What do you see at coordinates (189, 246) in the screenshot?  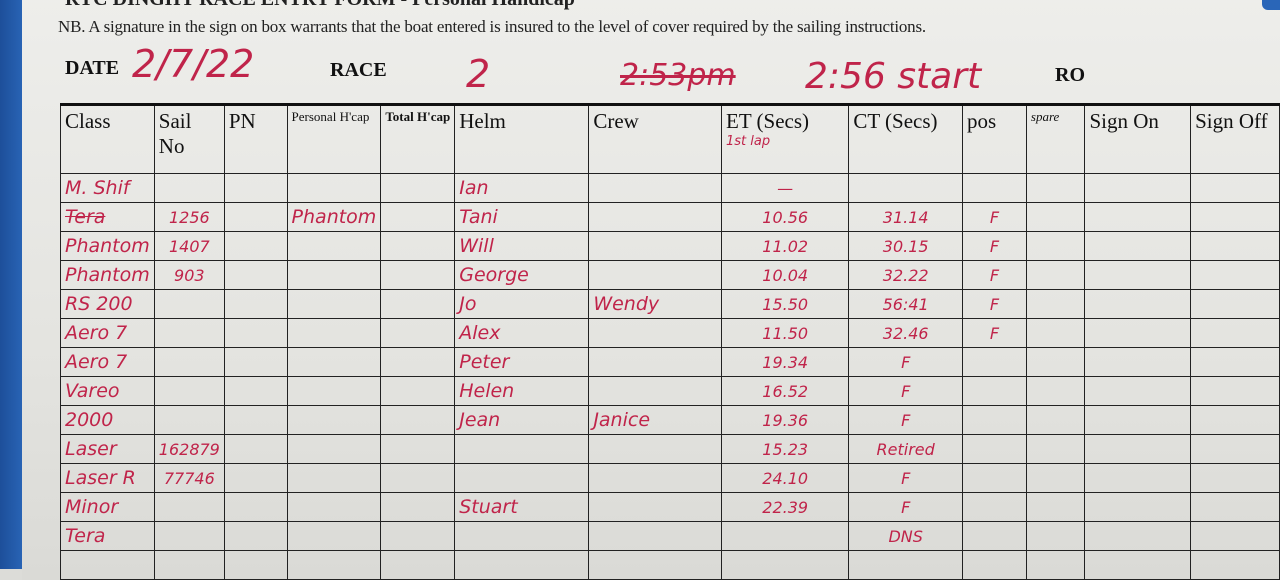 I see `cell-sail: 1407` at bounding box center [189, 246].